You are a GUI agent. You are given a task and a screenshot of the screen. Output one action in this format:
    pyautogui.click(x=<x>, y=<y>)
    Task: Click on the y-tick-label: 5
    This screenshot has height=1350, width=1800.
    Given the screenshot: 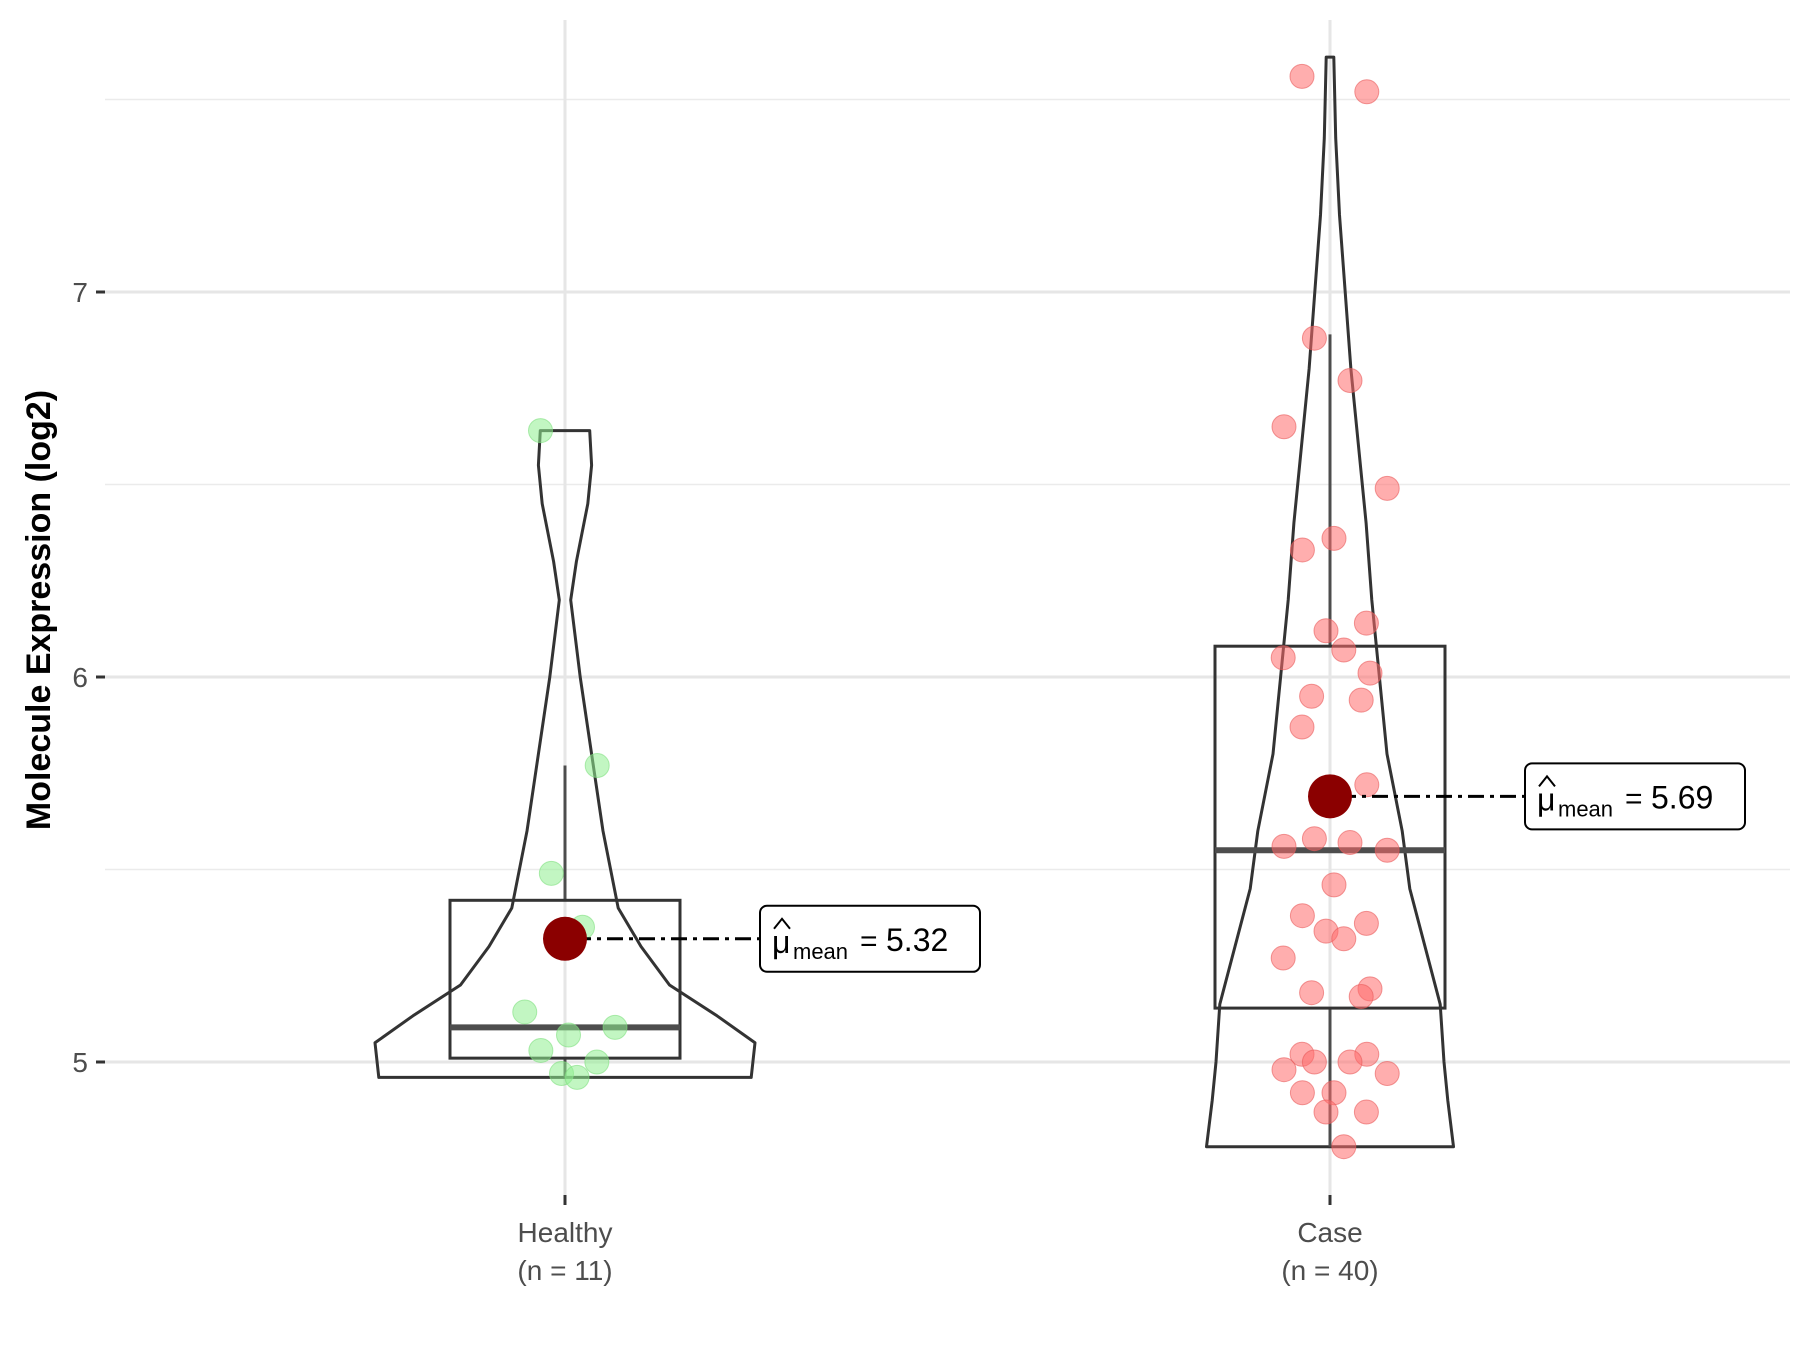 What is the action you would take?
    pyautogui.click(x=80, y=1062)
    